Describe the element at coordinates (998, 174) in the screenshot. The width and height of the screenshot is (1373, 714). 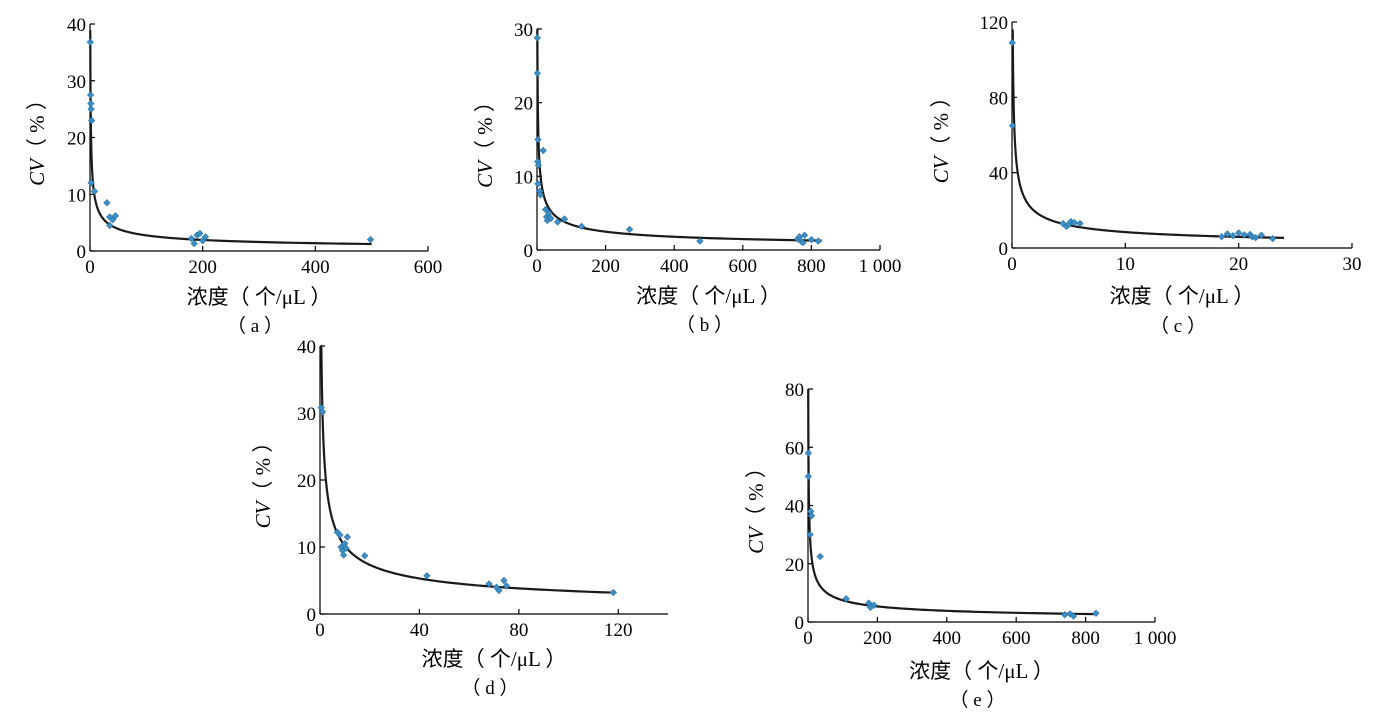
I see `y-tick-label: 40` at that location.